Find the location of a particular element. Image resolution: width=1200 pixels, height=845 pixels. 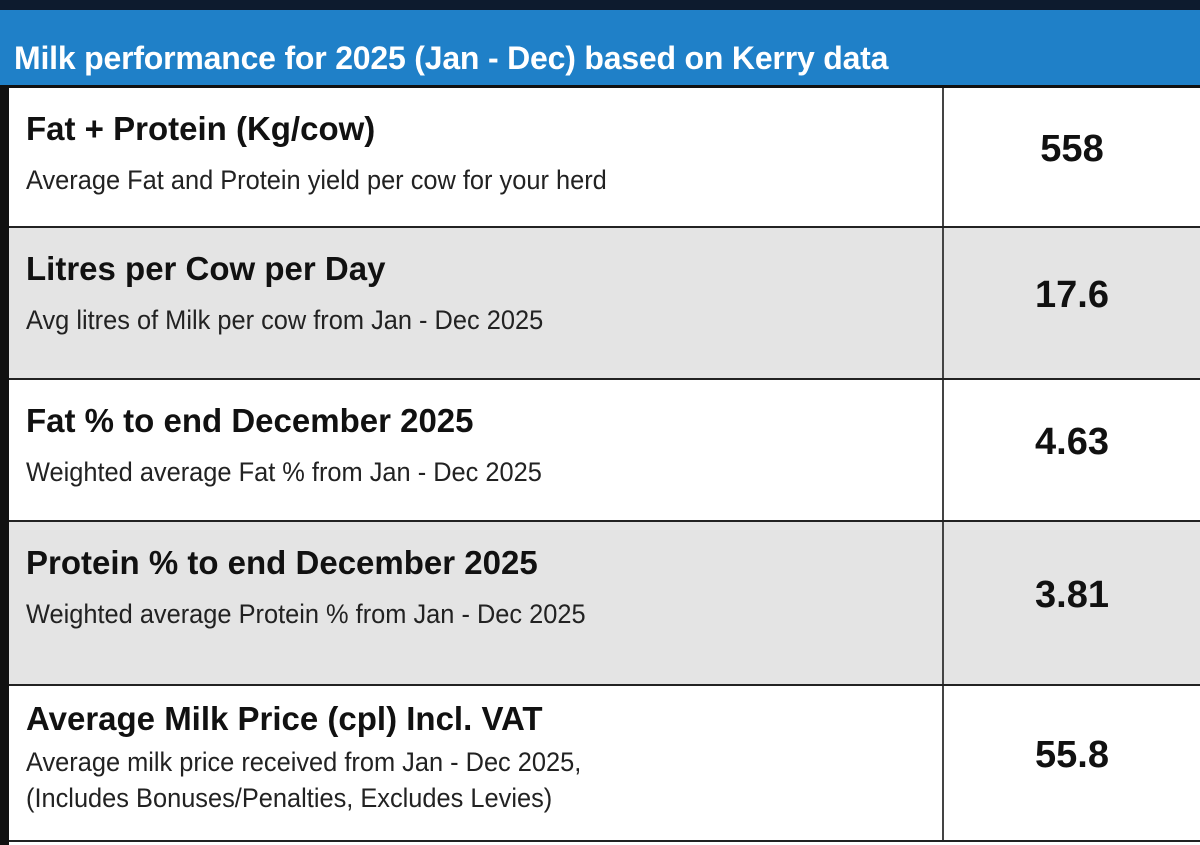

left-border is located at coordinates (4, 466).